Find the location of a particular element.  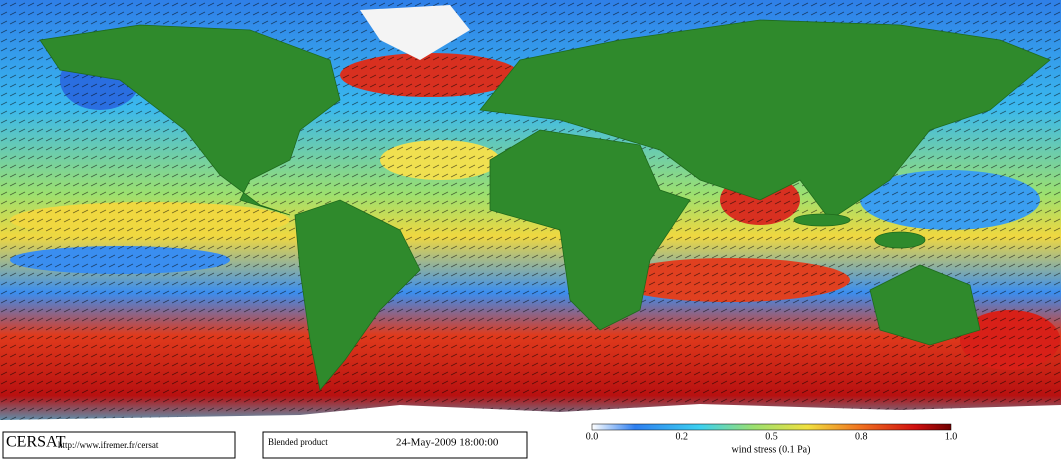

colorbar-ticks: 0.0 0.2 0.5 0.8 1.0 is located at coordinates (772, 436).